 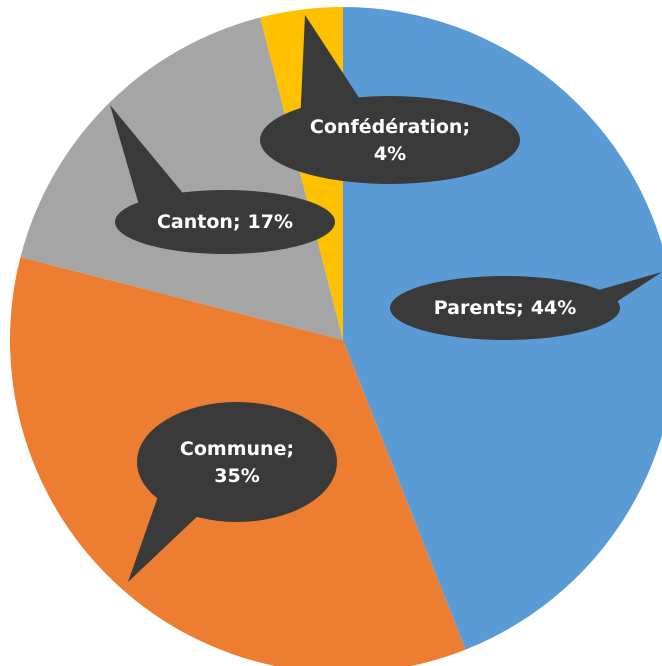 I want to click on data-label: Parents; 44%, so click(x=505, y=308).